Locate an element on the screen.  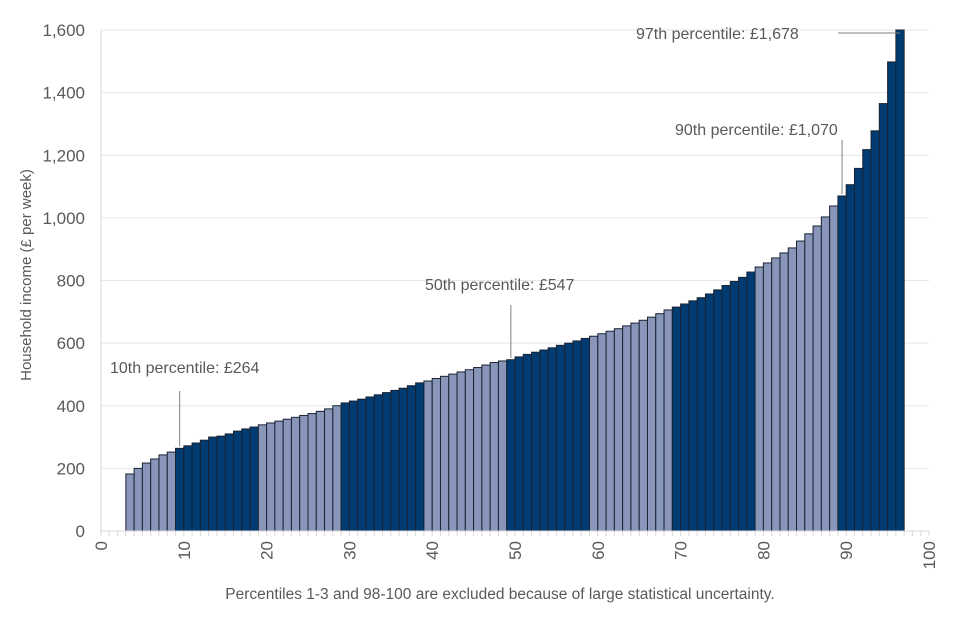
bar-p5 is located at coordinates (138, 499).